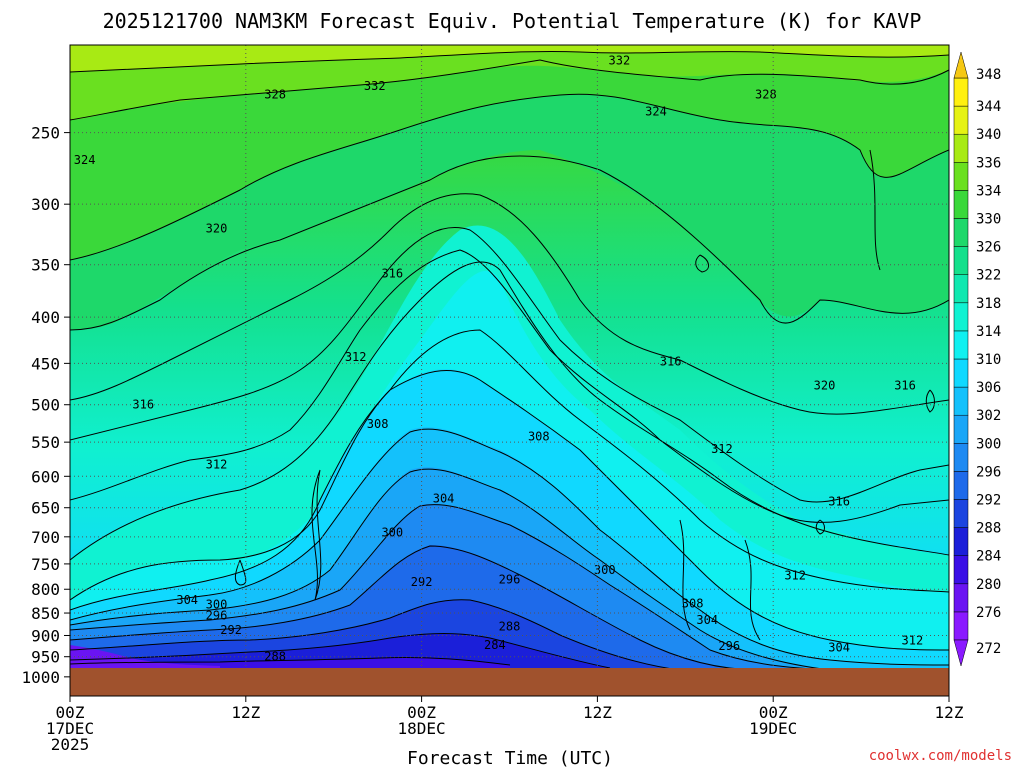  What do you see at coordinates (988, 163) in the screenshot?
I see `colorbar-label: 336` at bounding box center [988, 163].